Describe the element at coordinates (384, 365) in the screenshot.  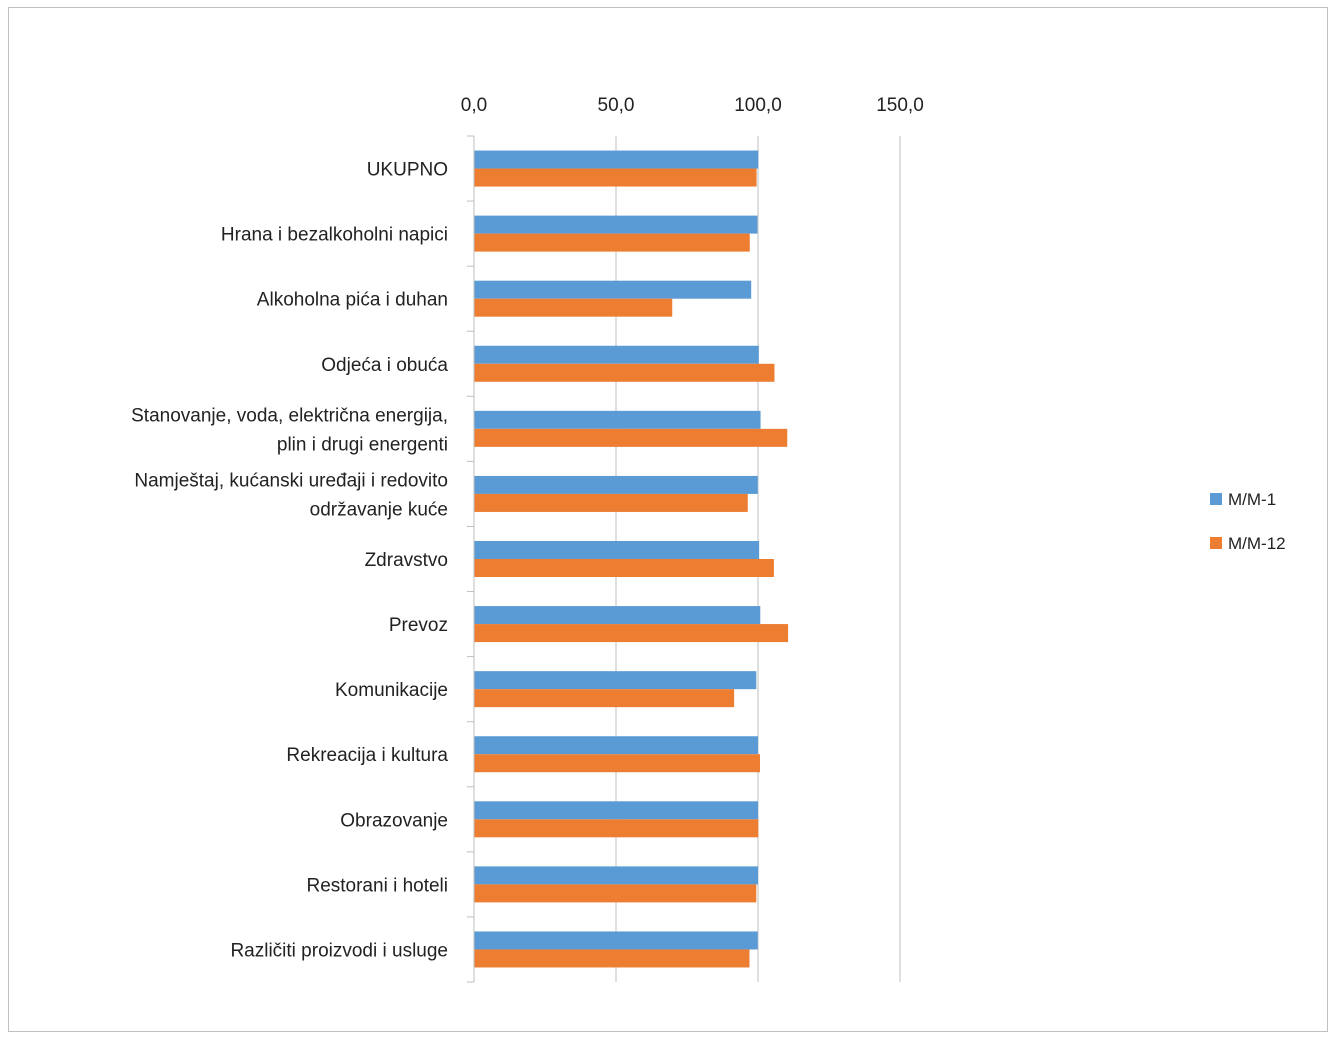
I see `category-label: Odjeća i obuća` at that location.